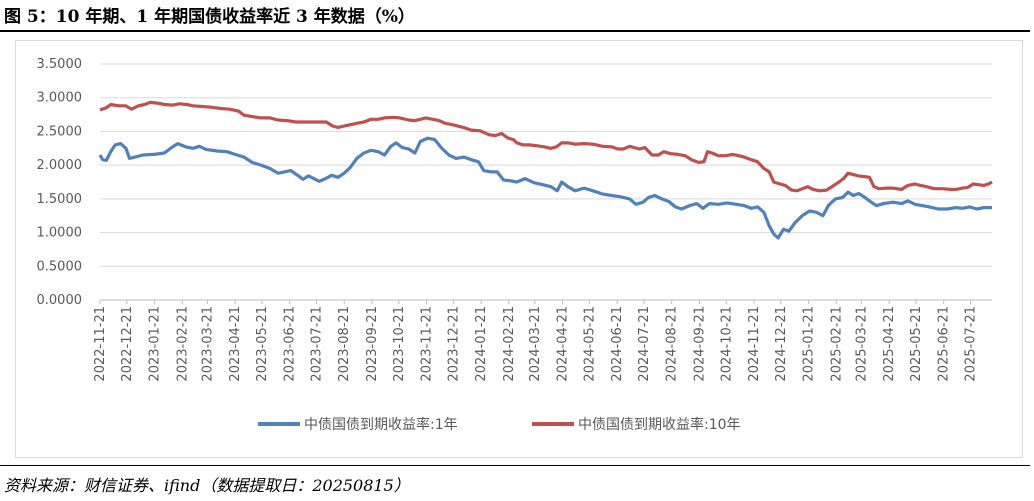 The height and width of the screenshot is (501, 1034). Describe the element at coordinates (207, 344) in the screenshot. I see `x-tick-label: 2023-03-21` at that location.